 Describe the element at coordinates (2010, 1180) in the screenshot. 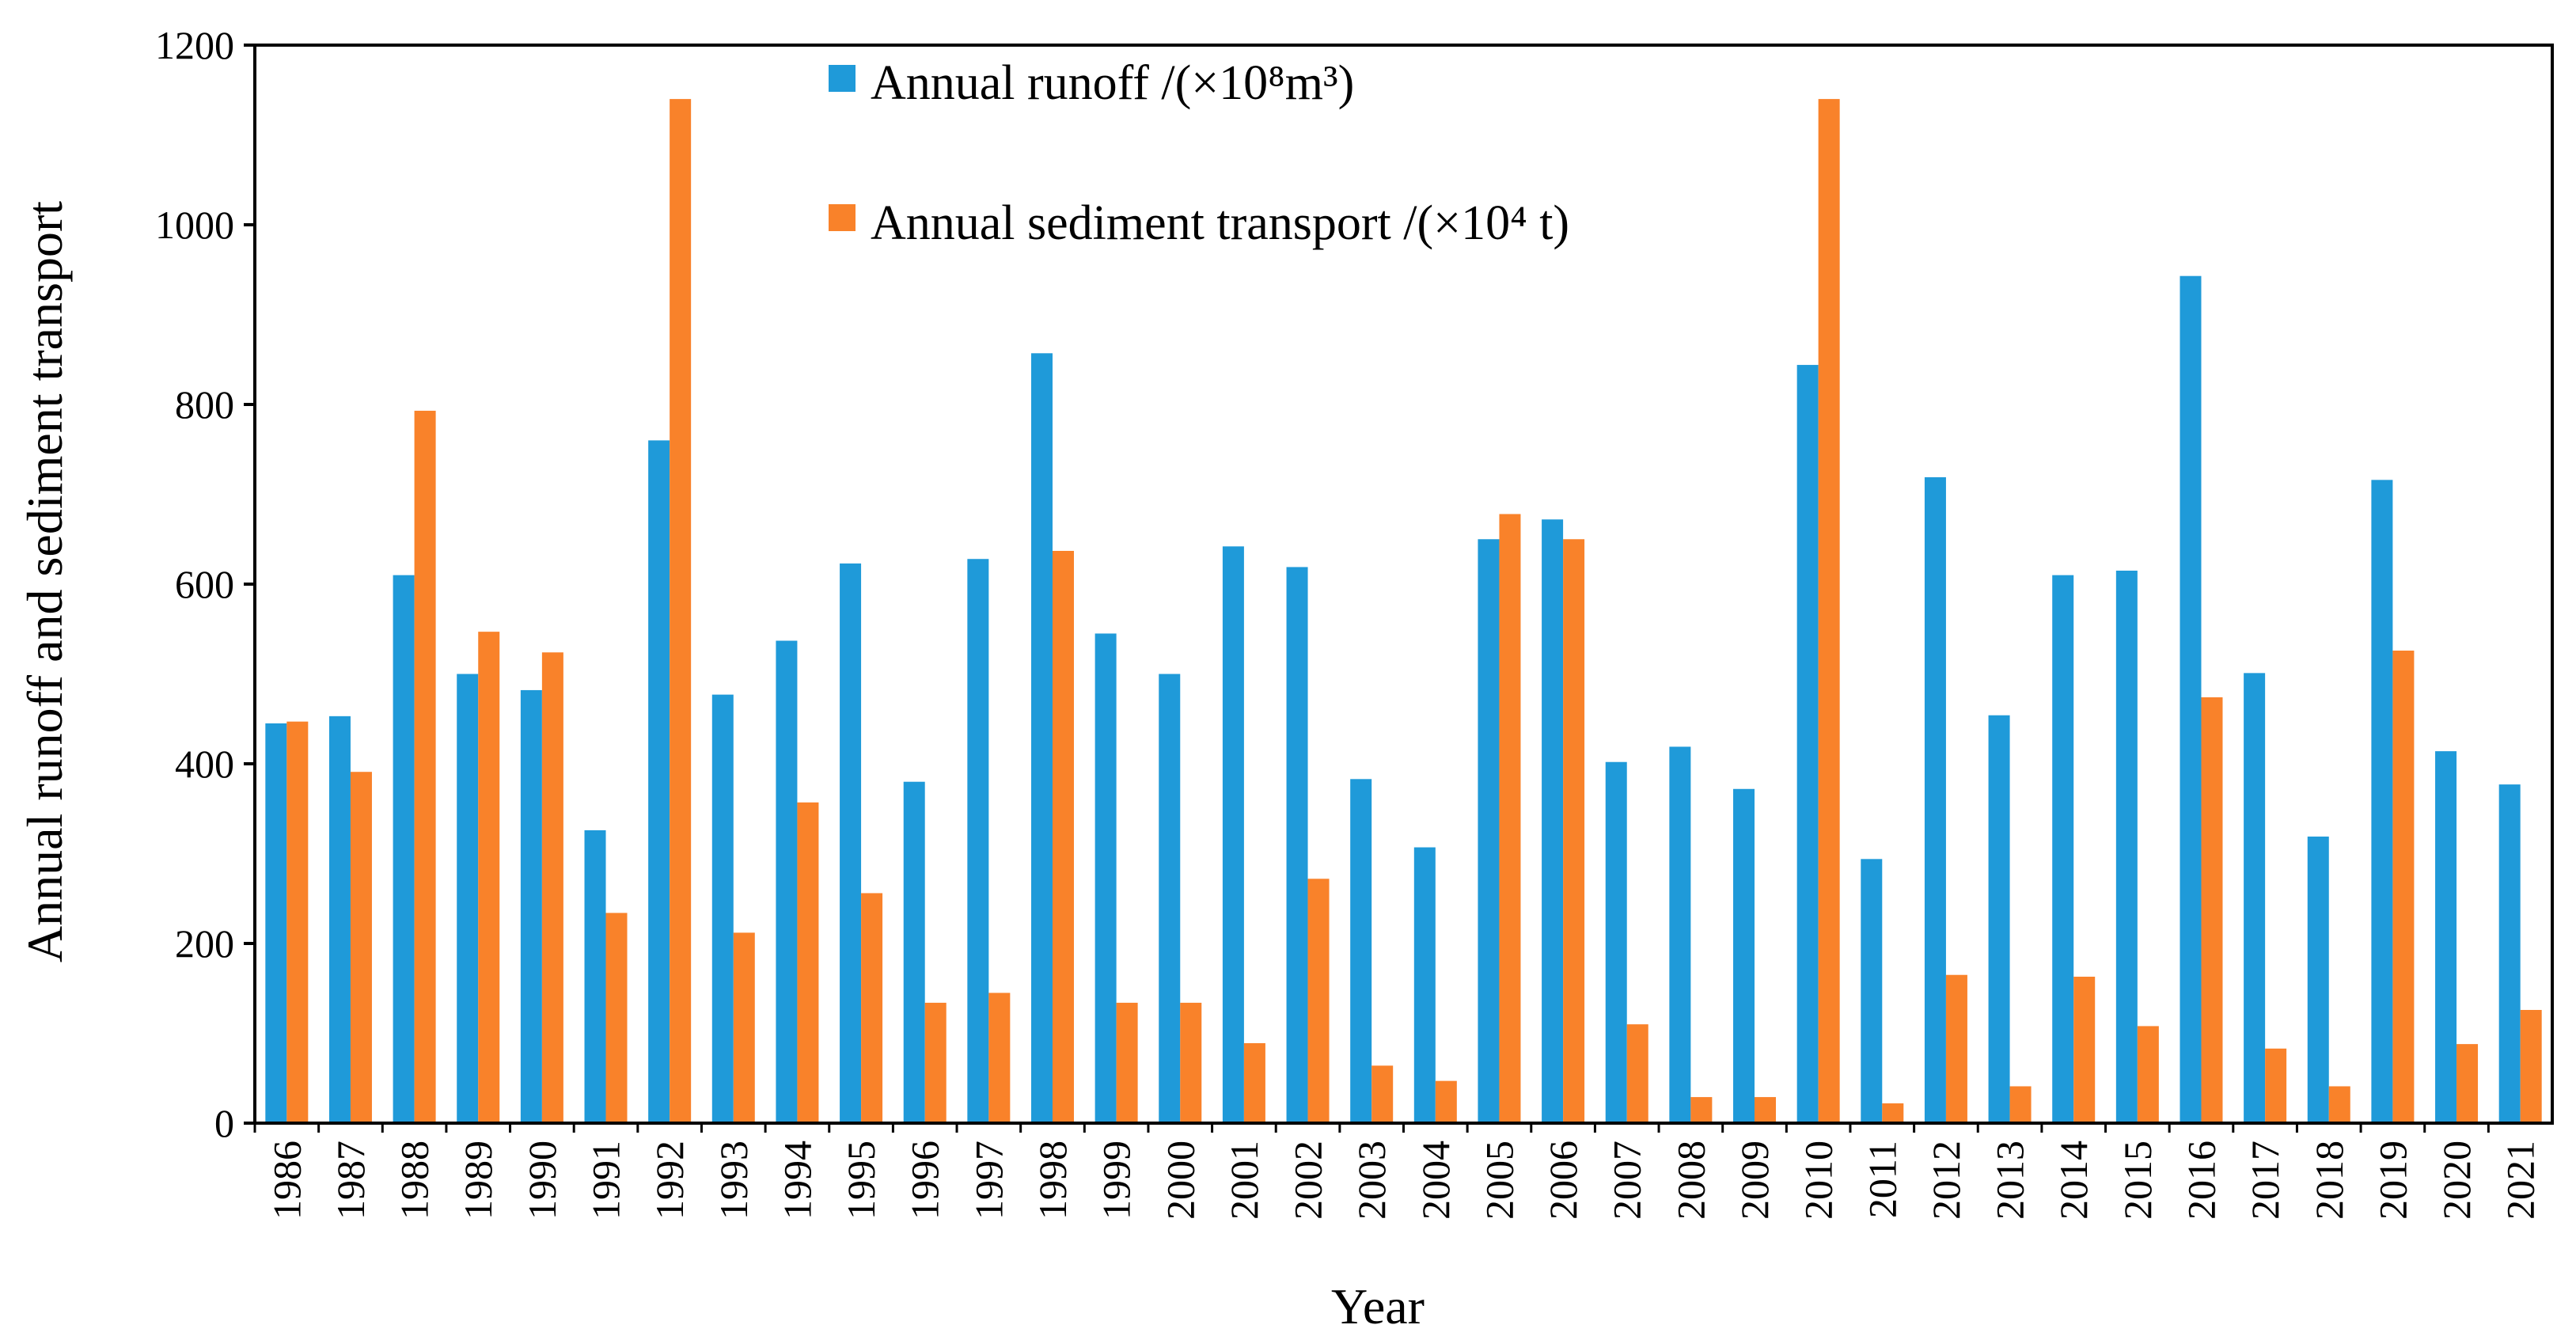

I see `x-tick-label: 2013` at that location.